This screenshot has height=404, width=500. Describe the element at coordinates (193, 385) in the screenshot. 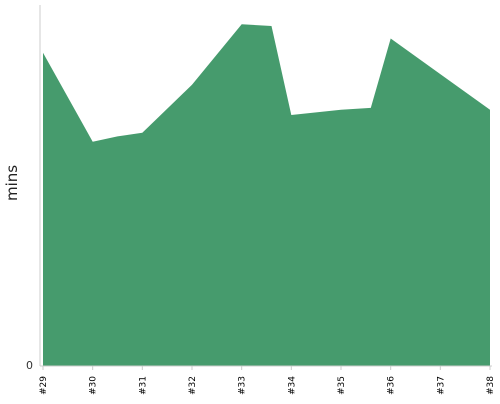

I see `x-tick-label: #32` at that location.